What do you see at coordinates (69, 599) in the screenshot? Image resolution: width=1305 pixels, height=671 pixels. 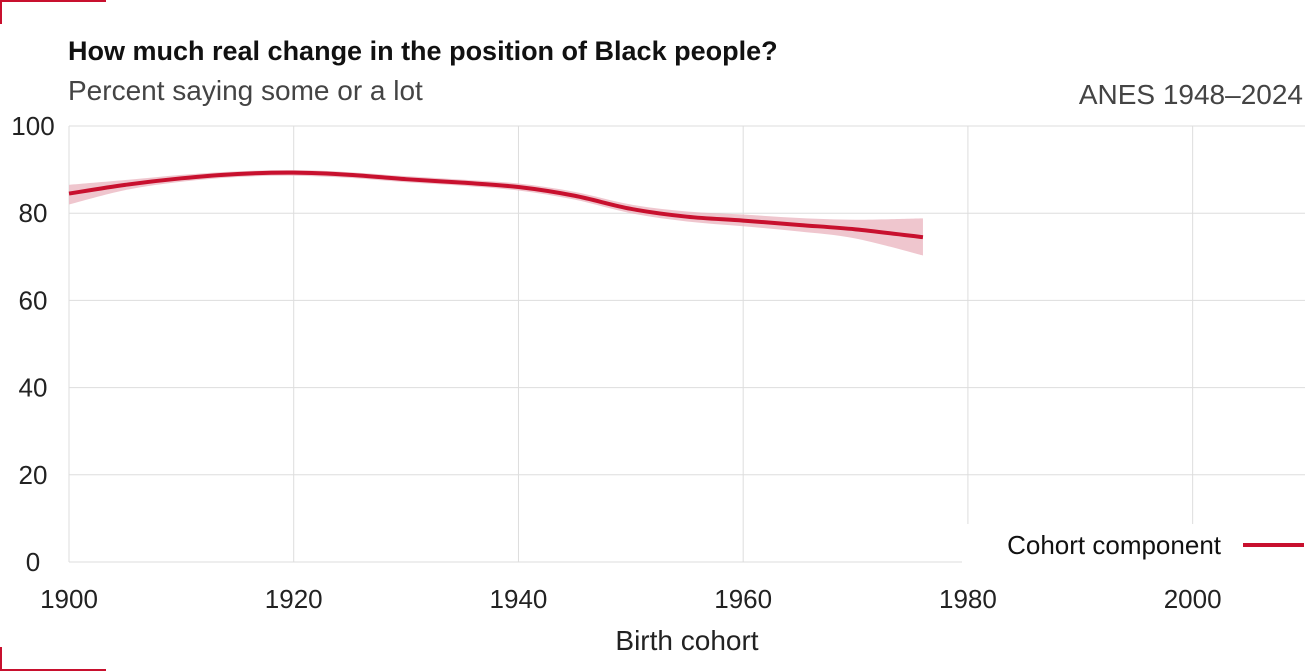 I see `x-tick-label: 1900` at bounding box center [69, 599].